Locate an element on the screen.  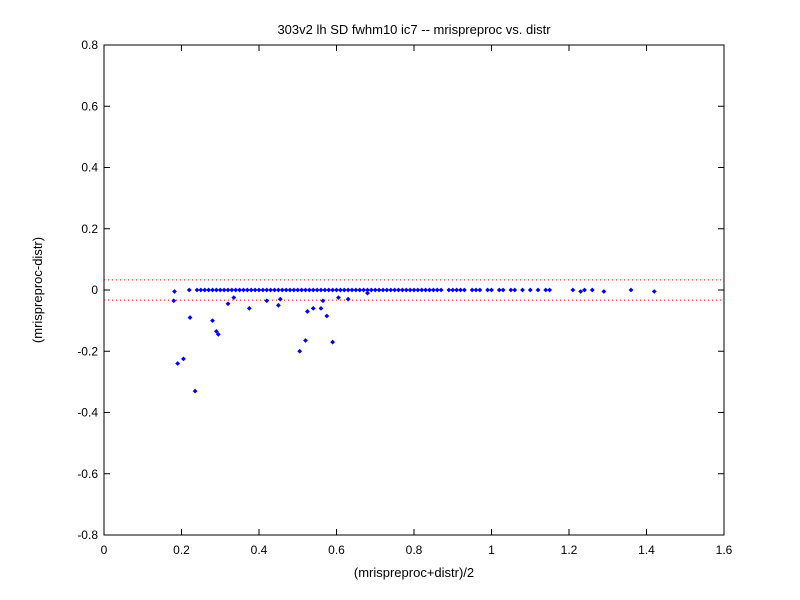
x-tick-label: 0.6 is located at coordinates (336, 550).